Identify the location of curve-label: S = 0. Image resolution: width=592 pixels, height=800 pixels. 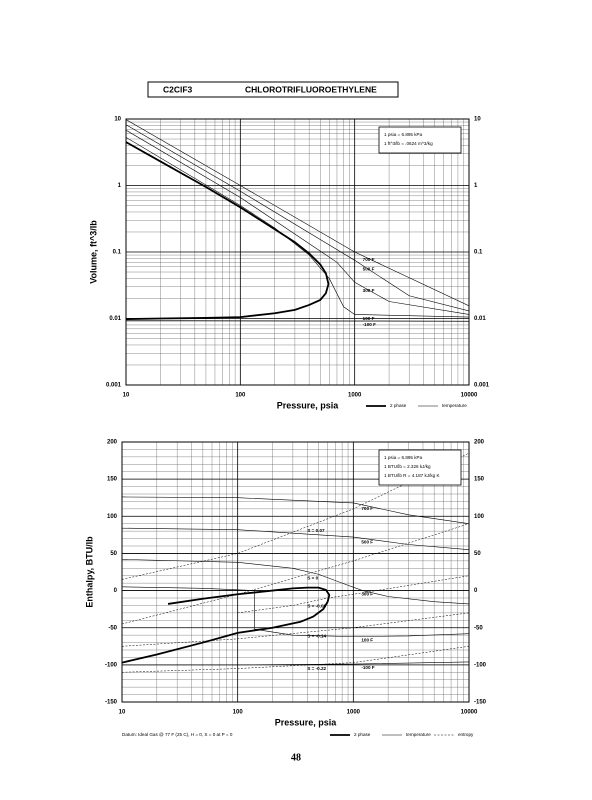
(312, 577).